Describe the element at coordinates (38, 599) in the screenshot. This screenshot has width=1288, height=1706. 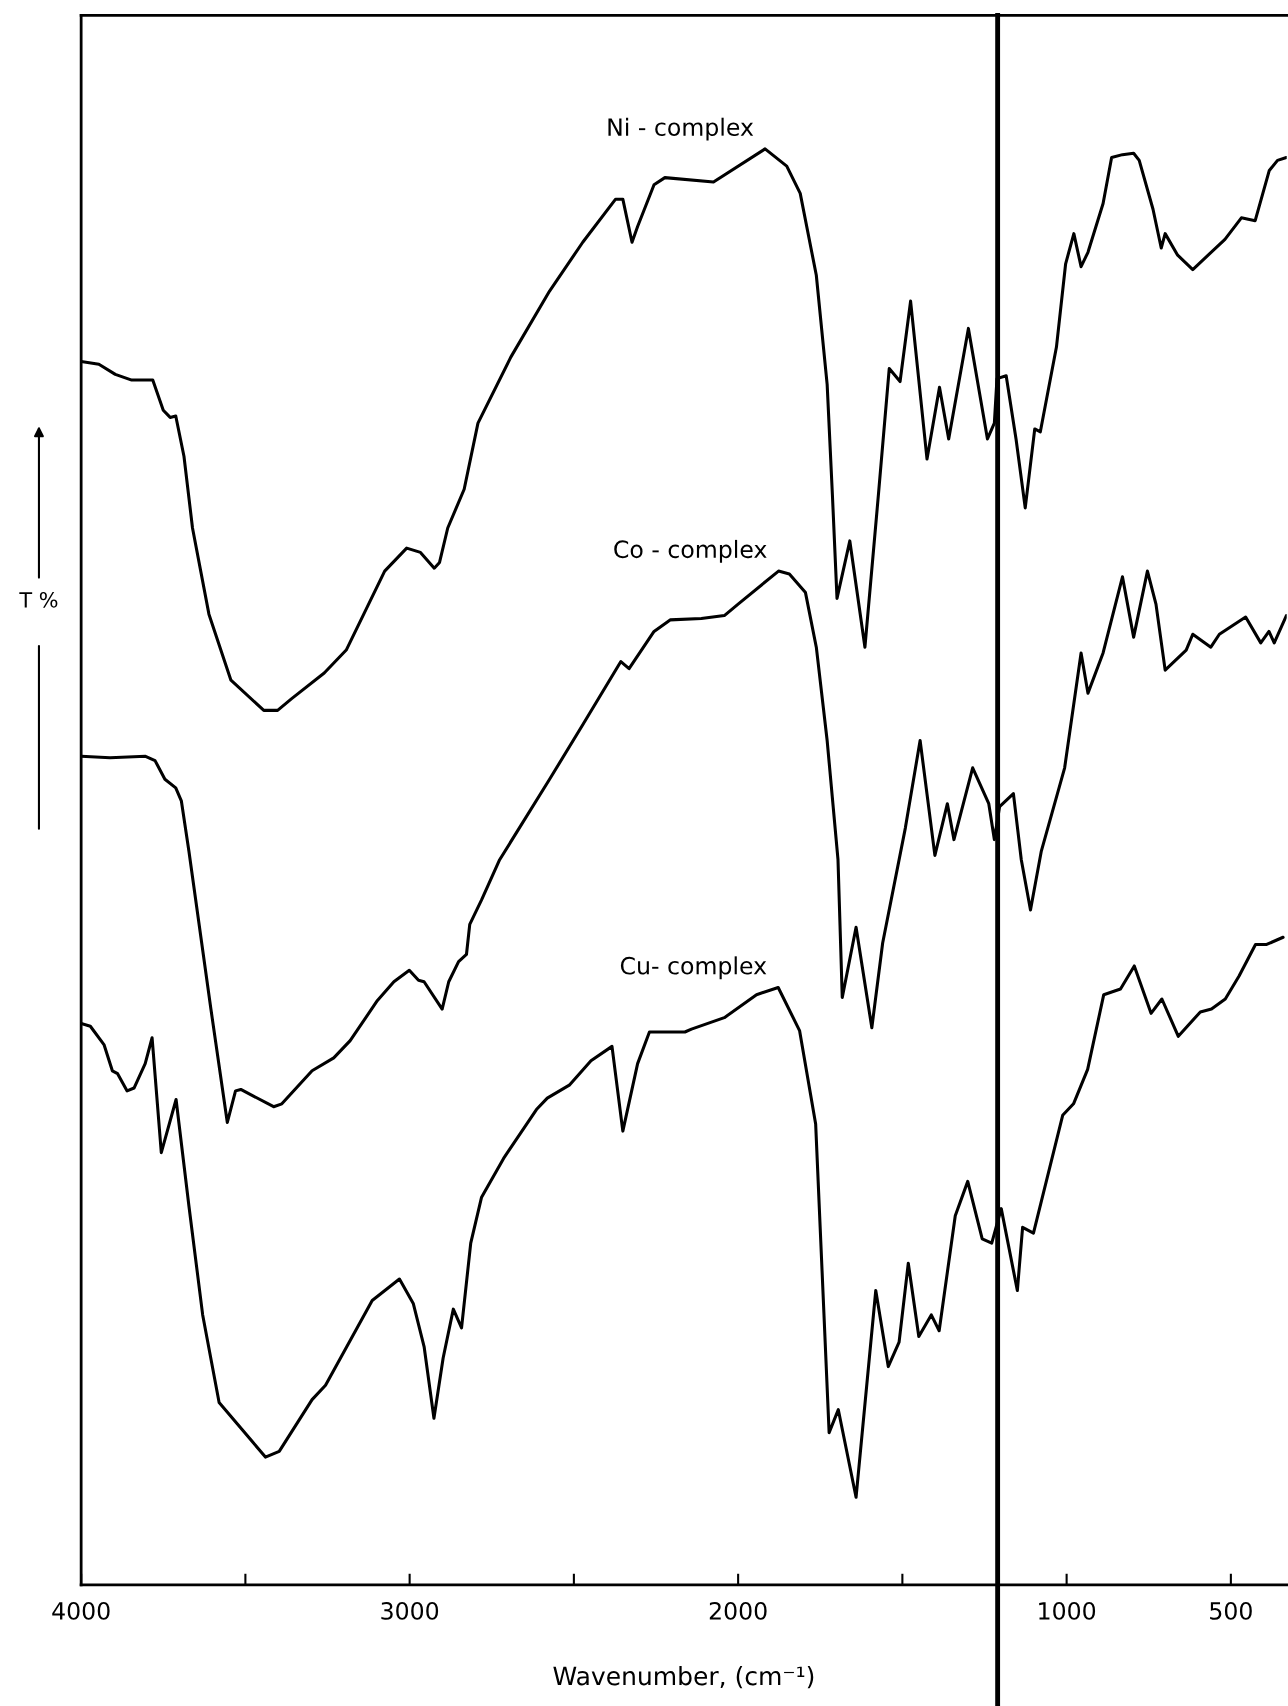
I see `y-axis-title: T %` at that location.